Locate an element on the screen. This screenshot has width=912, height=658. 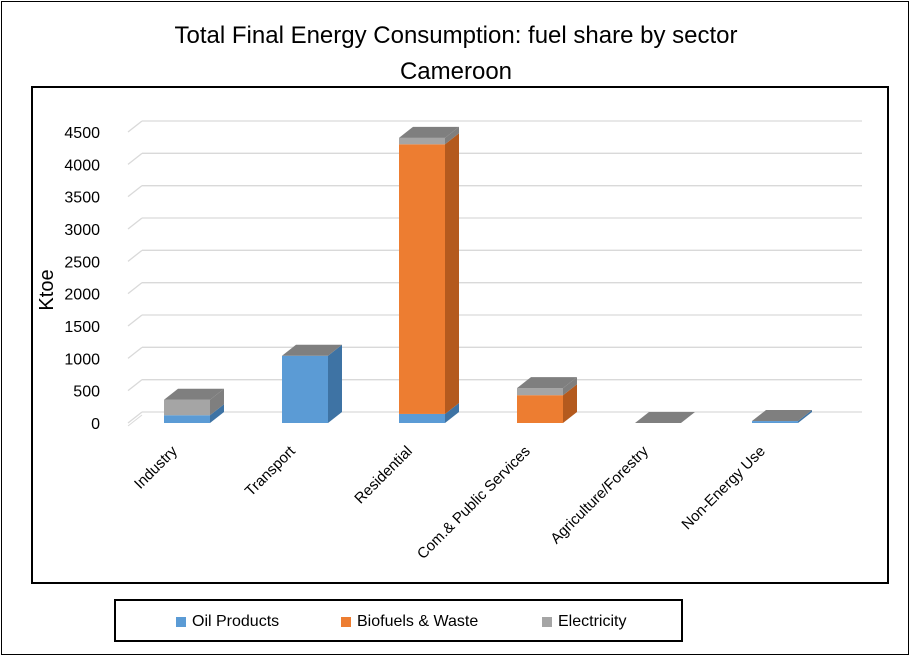
bar-top-residential is located at coordinates (429, 132).